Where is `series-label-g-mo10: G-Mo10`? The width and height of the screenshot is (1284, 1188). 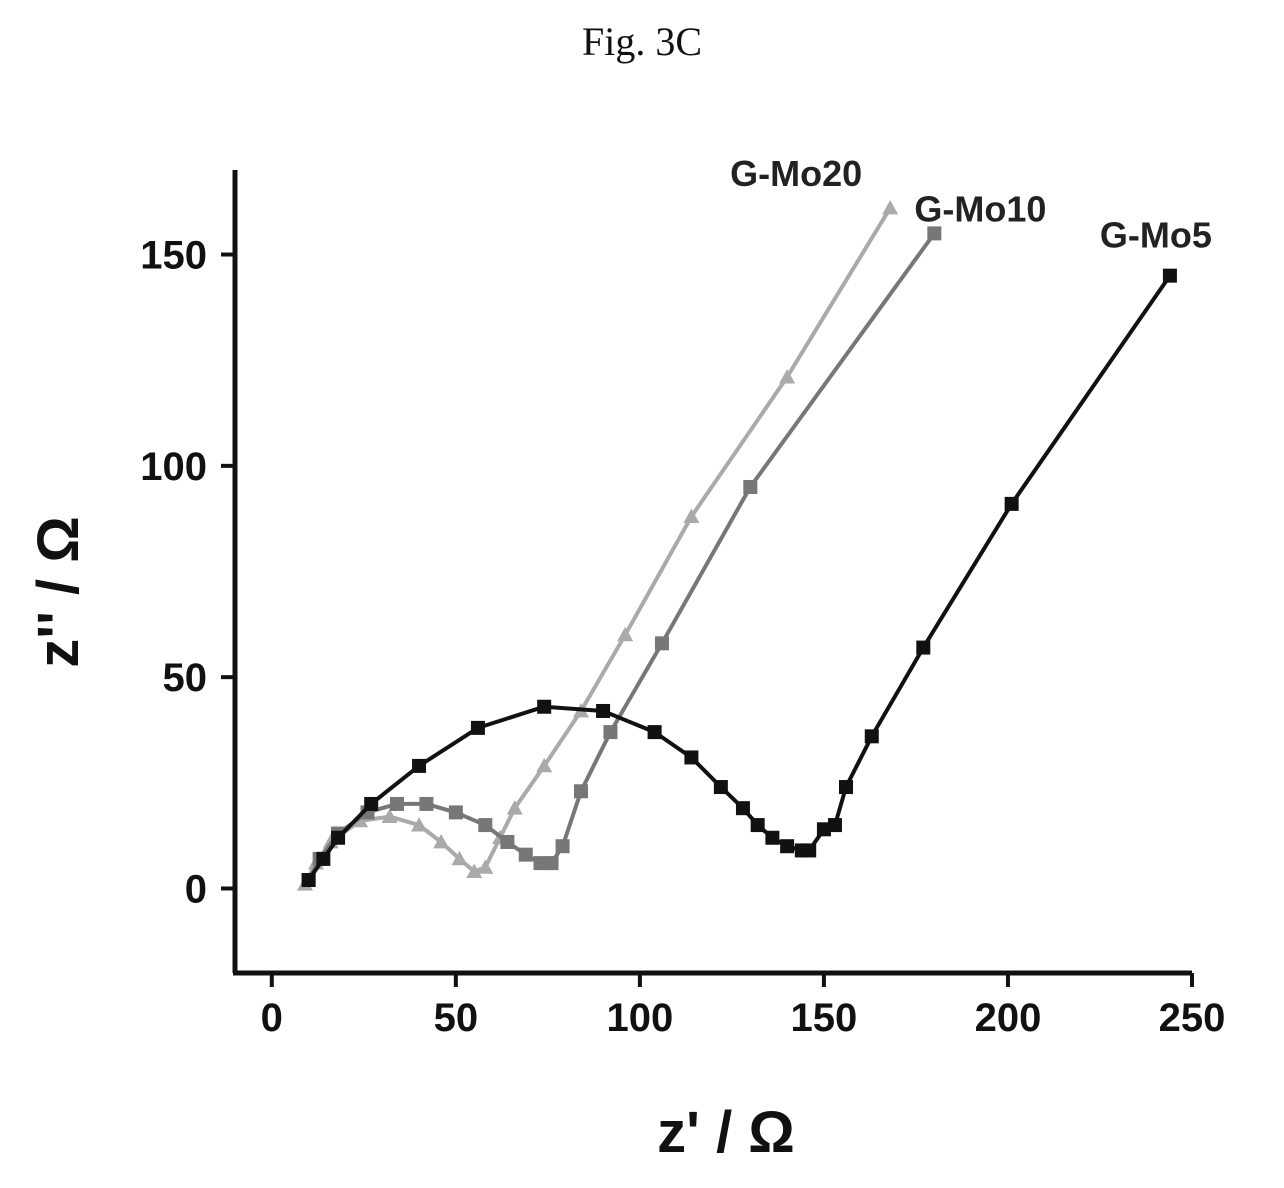
series-label-g-mo10: G-Mo10 is located at coordinates (980, 208).